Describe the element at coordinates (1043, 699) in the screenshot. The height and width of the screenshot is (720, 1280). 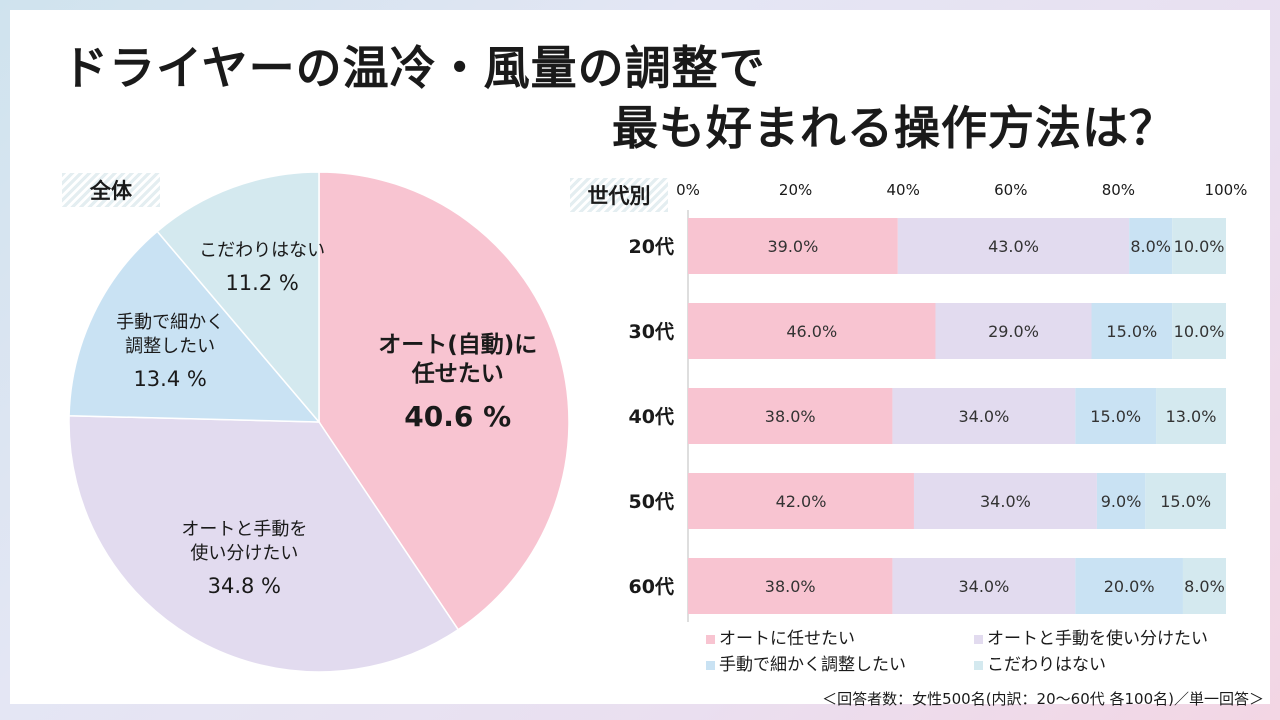
I see `footnote: ＜回答者数：女性500名(内訳：20～60代 各100名)／単一回答＞` at that location.